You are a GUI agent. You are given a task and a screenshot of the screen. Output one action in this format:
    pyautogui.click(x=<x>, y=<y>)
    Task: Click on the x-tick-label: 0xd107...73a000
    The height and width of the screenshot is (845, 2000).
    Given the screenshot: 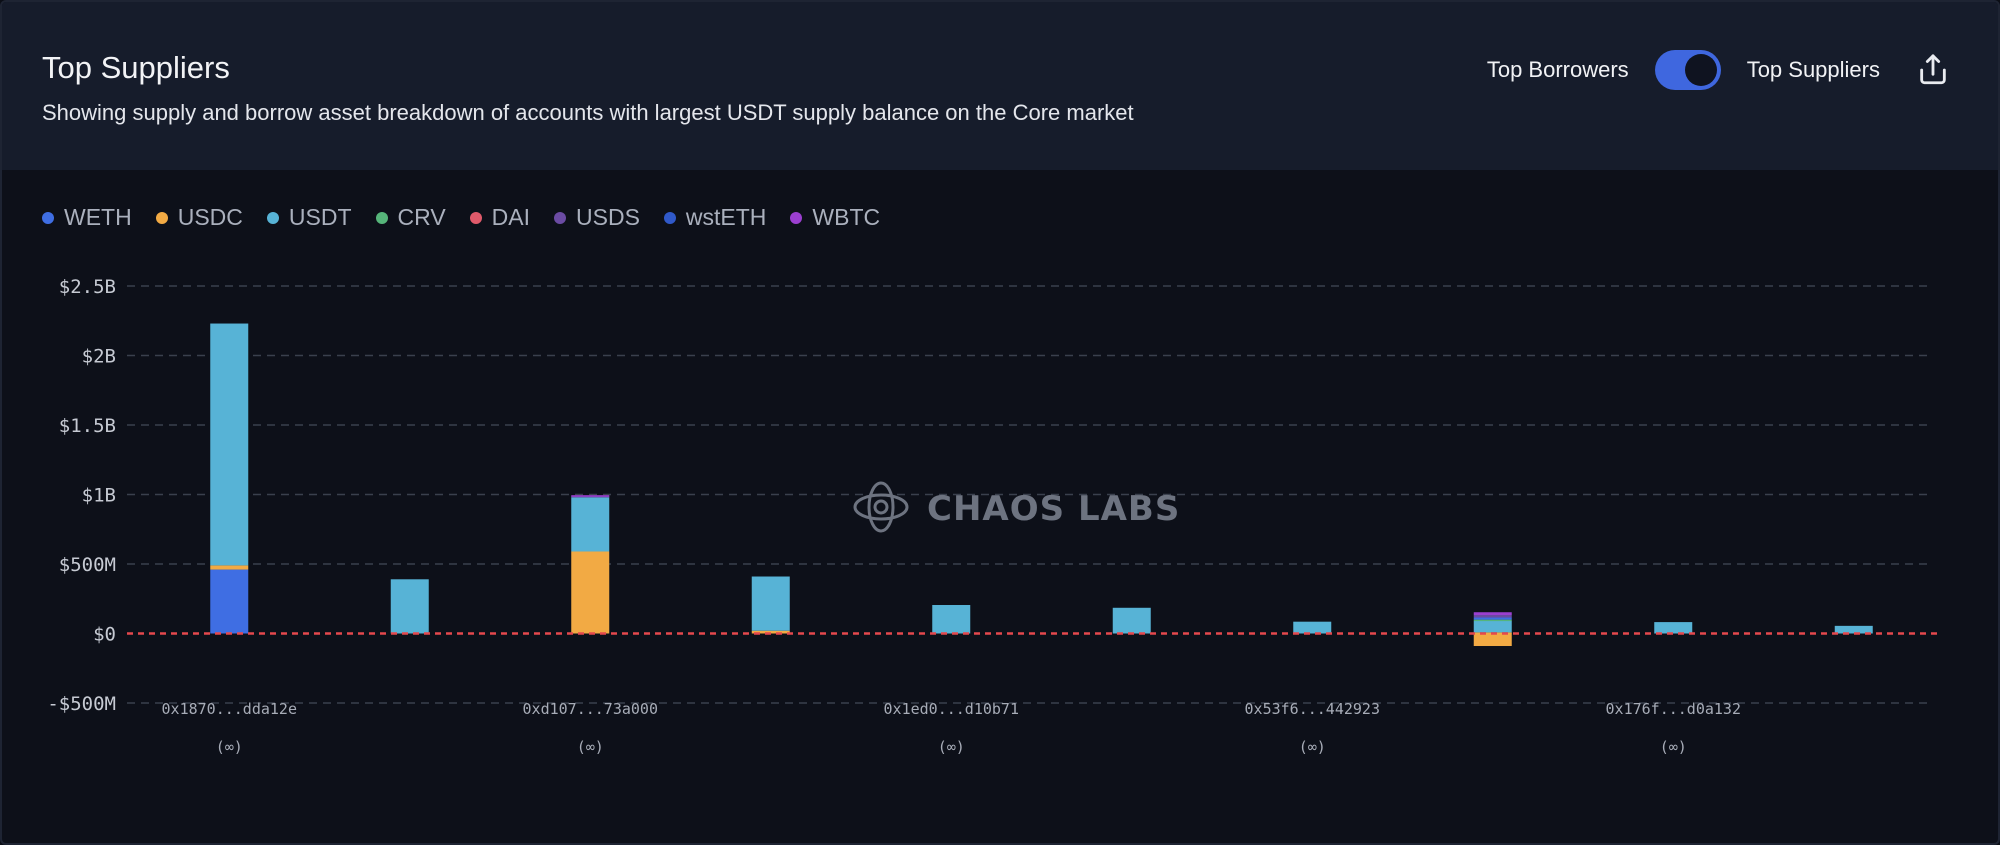 What is the action you would take?
    pyautogui.click(x=590, y=709)
    